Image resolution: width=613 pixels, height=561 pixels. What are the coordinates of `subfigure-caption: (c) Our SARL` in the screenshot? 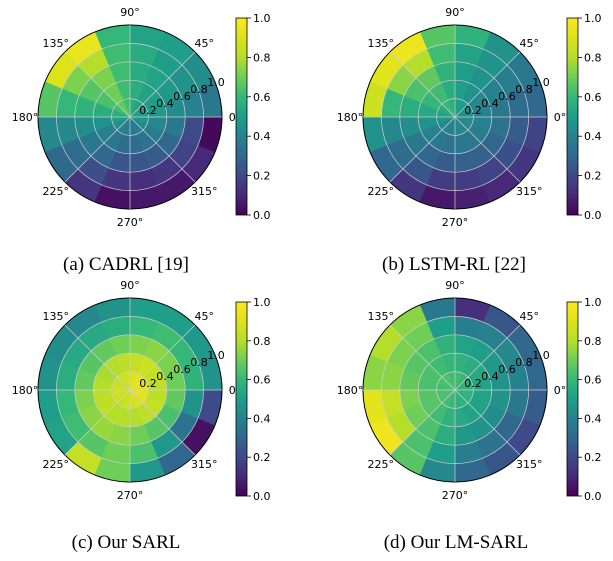 It's located at (126, 542).